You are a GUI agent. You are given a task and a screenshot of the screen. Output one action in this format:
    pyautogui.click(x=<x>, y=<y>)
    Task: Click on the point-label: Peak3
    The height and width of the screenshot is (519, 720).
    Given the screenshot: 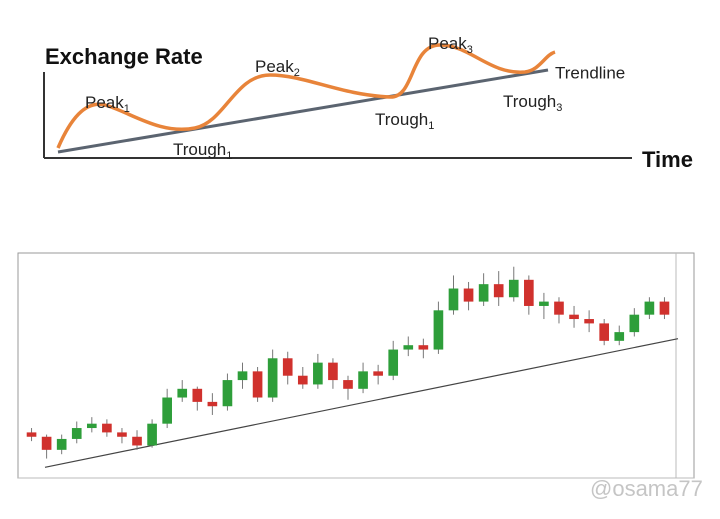 What is the action you would take?
    pyautogui.click(x=450, y=44)
    